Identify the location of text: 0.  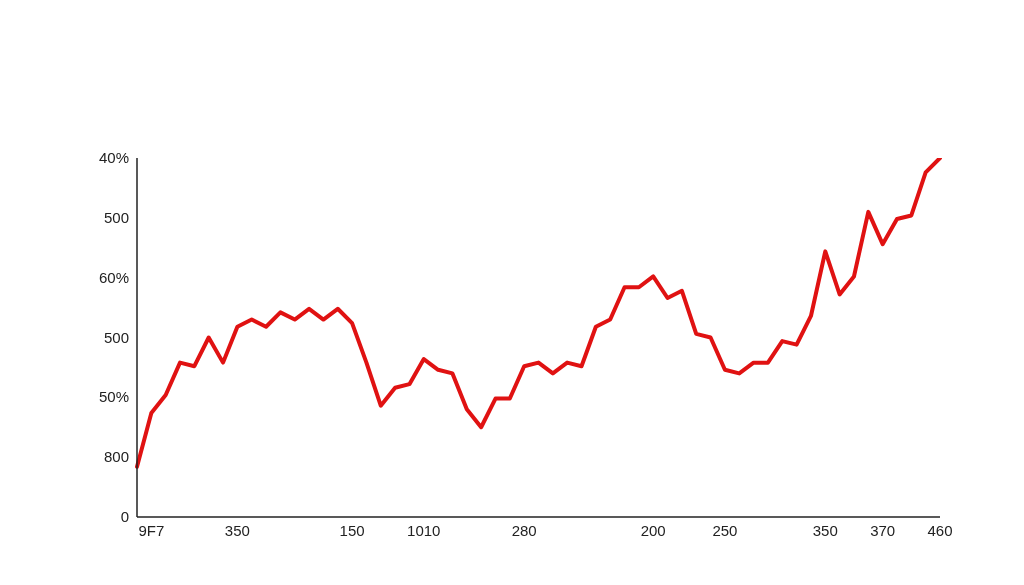
(124, 516).